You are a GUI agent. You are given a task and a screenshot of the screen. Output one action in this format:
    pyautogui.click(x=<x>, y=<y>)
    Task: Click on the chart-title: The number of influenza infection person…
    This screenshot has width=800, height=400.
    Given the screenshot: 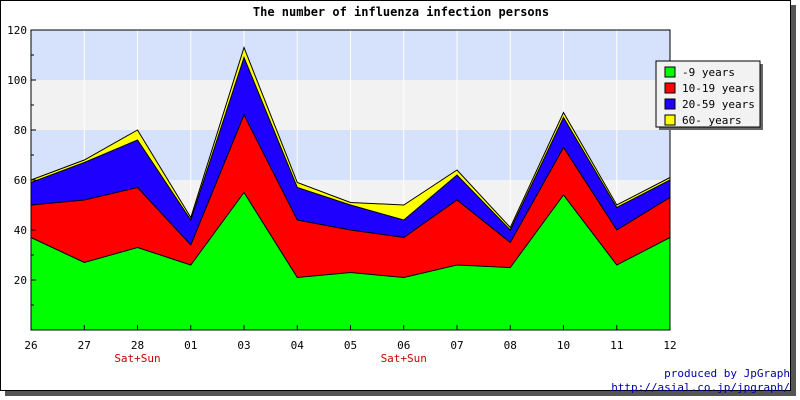 What is the action you would take?
    pyautogui.click(x=401, y=12)
    